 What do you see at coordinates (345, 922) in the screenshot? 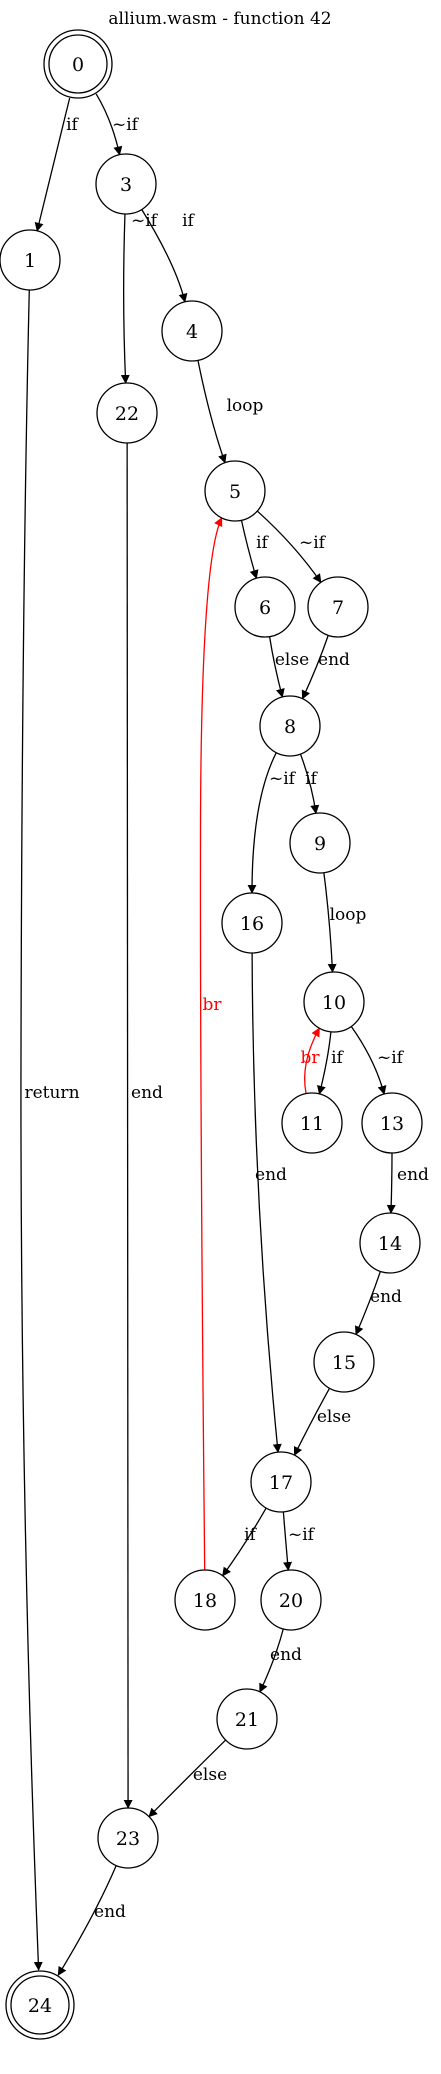
I see `edge-9-10: loop` at bounding box center [345, 922].